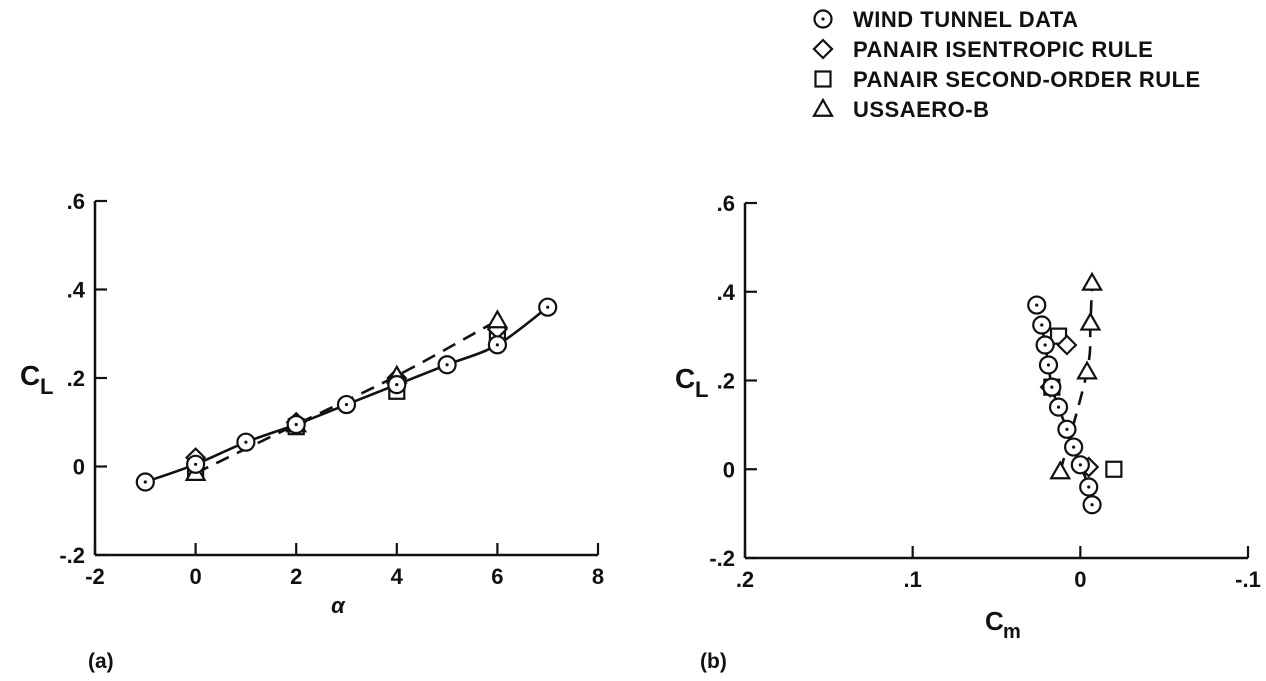 The image size is (1266, 681). I want to click on panel-a-tag: (a), so click(101, 661).